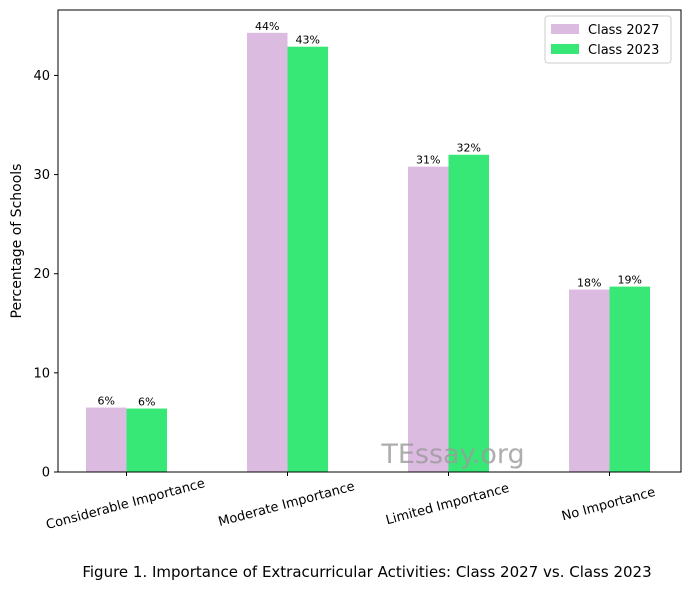 The image size is (694, 592). Describe the element at coordinates (106, 401) in the screenshot. I see `data-label-class-2027-0: 6%` at that location.